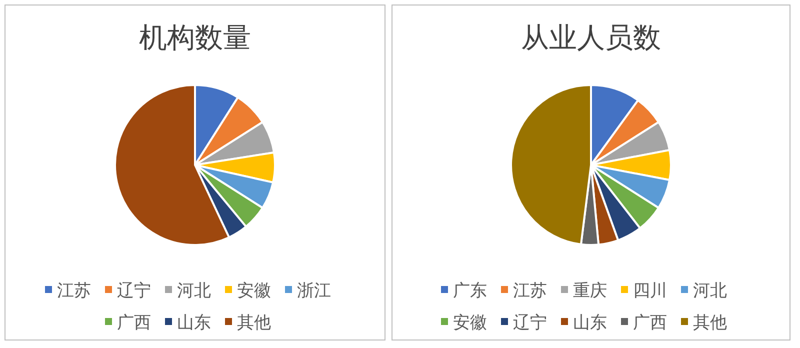 The image size is (800, 348). Describe the element at coordinates (591, 37) in the screenshot. I see `chart-title: 从业人员数` at that location.